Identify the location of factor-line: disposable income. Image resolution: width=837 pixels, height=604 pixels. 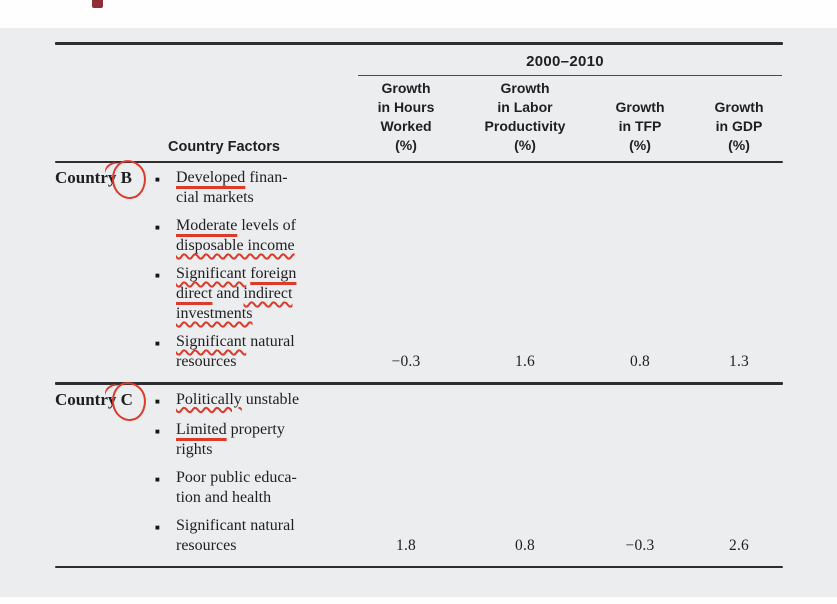
(236, 246).